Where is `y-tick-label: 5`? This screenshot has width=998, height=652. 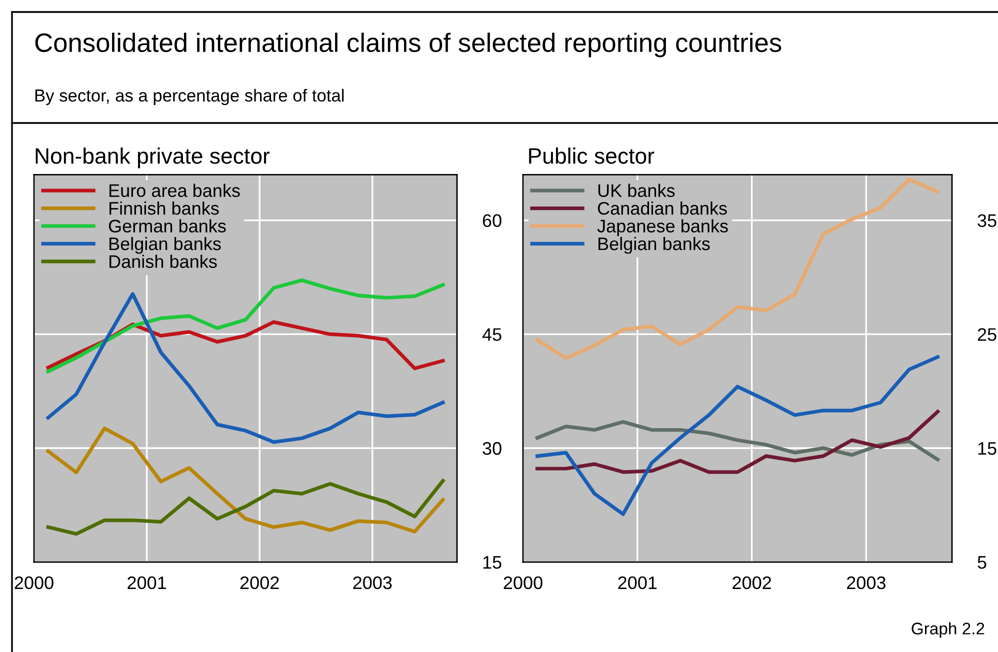 y-tick-label: 5 is located at coordinates (982, 562).